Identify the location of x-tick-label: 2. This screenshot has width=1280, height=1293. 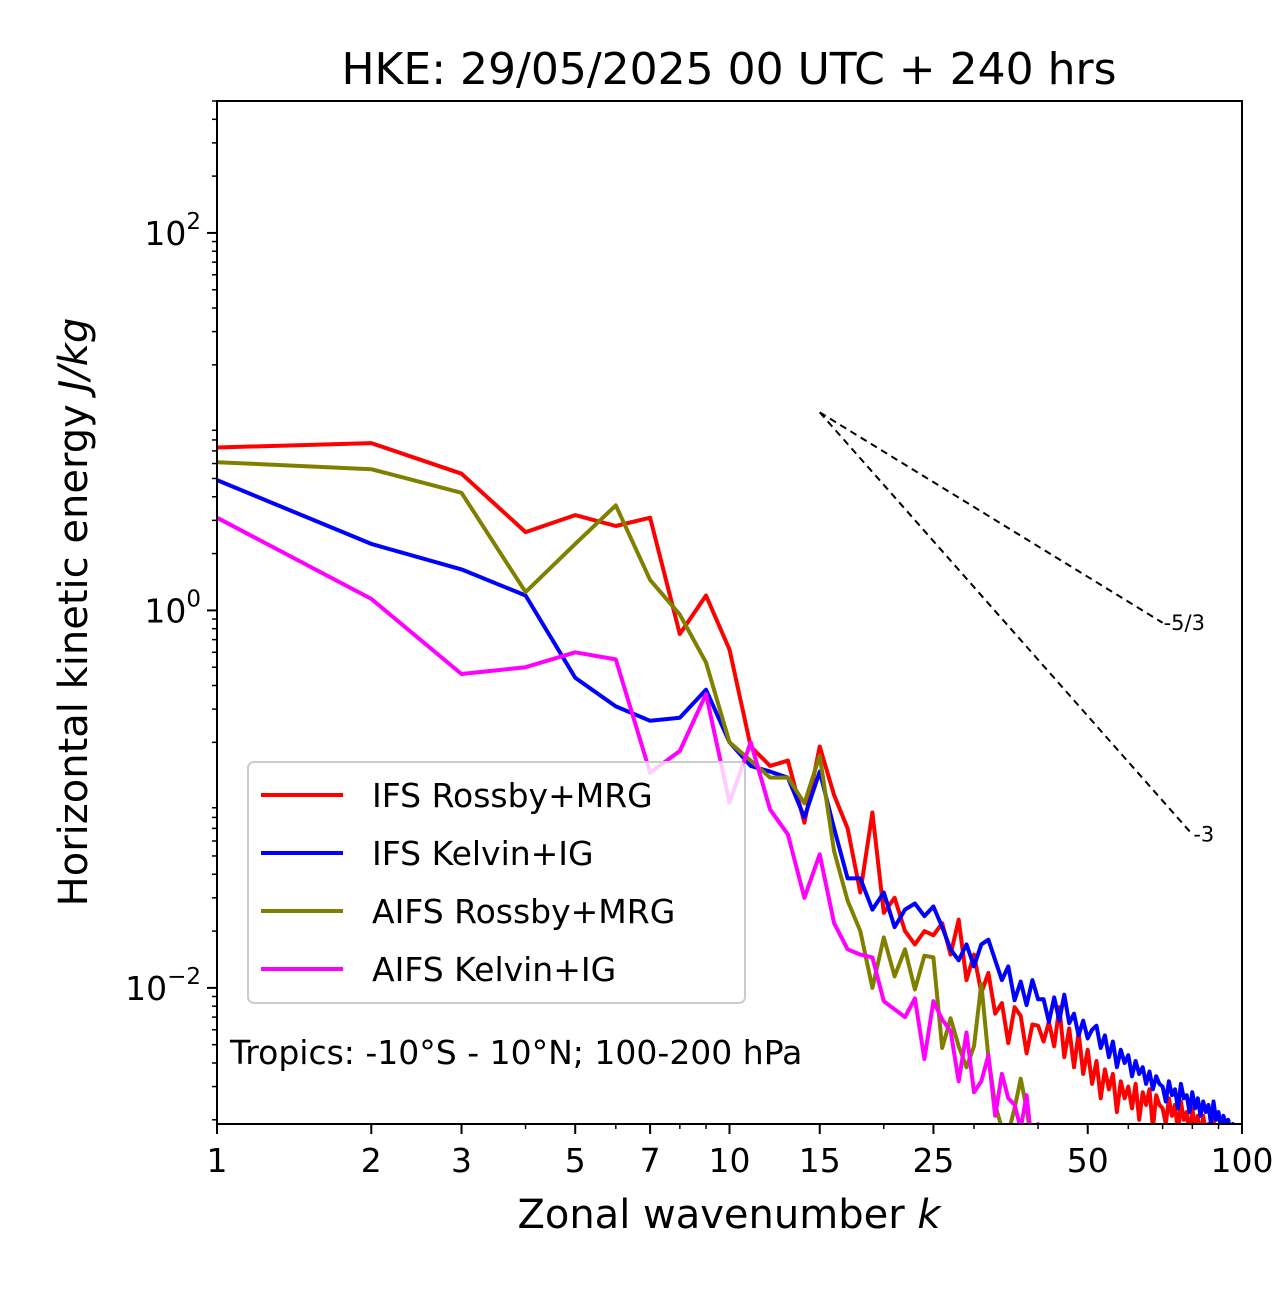
(371, 1160).